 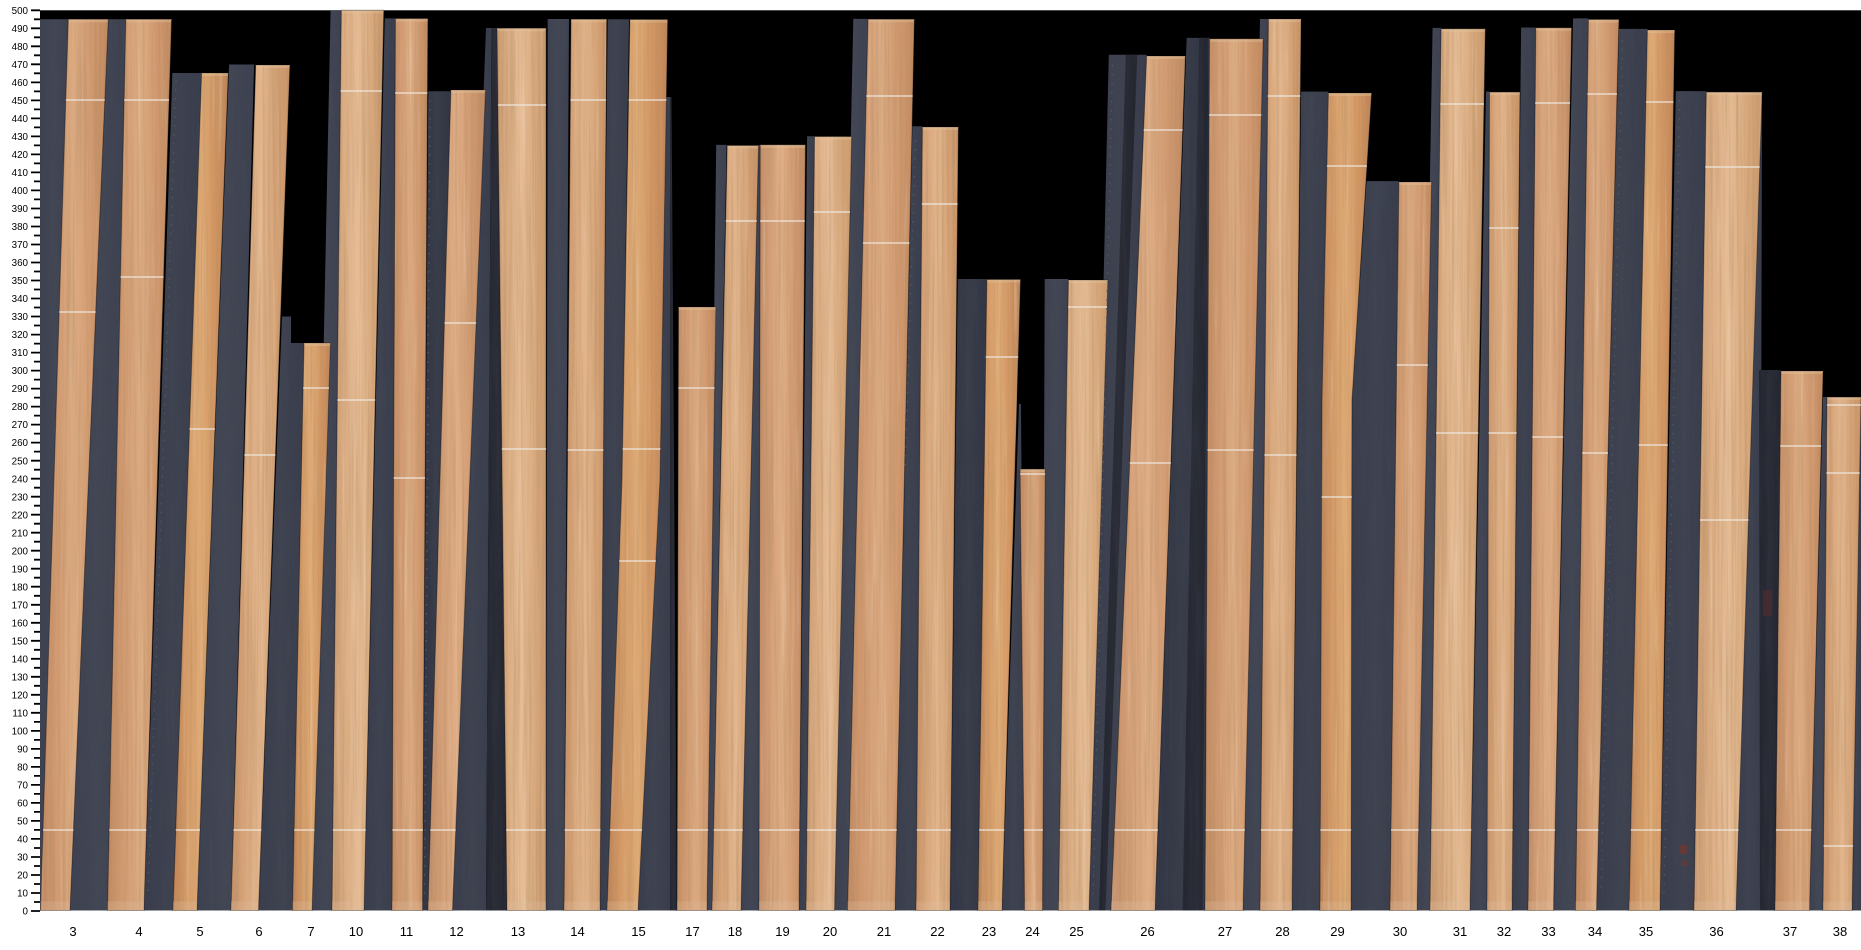 What do you see at coordinates (20, 569) in the screenshot?
I see `svg-text: 190` at bounding box center [20, 569].